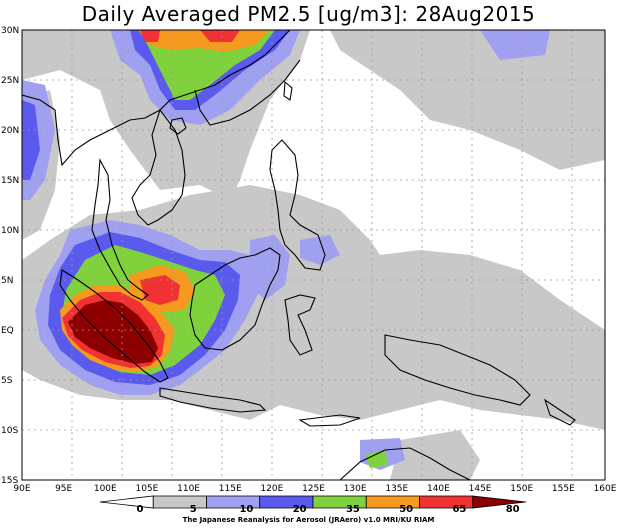 This screenshot has width=617, height=529. Describe the element at coordinates (300, 509) in the screenshot. I see `colorbar-level-label: 20` at that location.